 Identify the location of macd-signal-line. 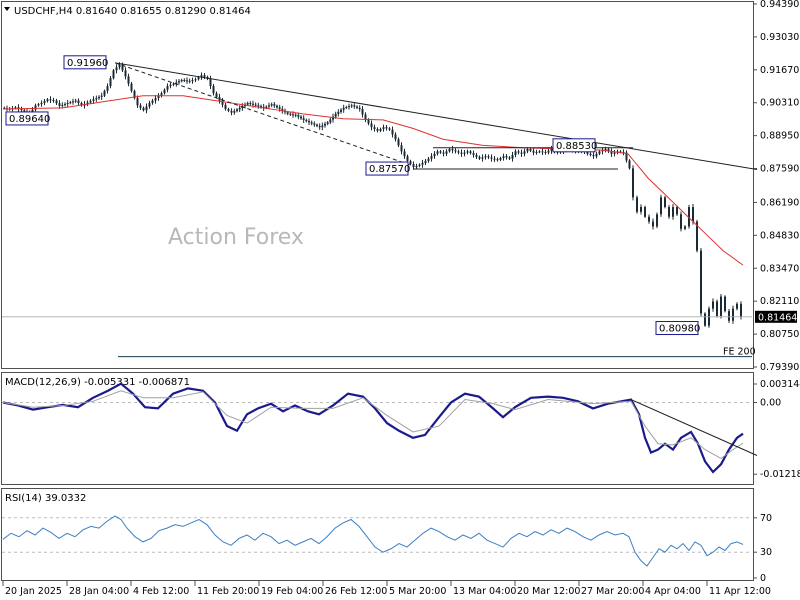
(373, 425).